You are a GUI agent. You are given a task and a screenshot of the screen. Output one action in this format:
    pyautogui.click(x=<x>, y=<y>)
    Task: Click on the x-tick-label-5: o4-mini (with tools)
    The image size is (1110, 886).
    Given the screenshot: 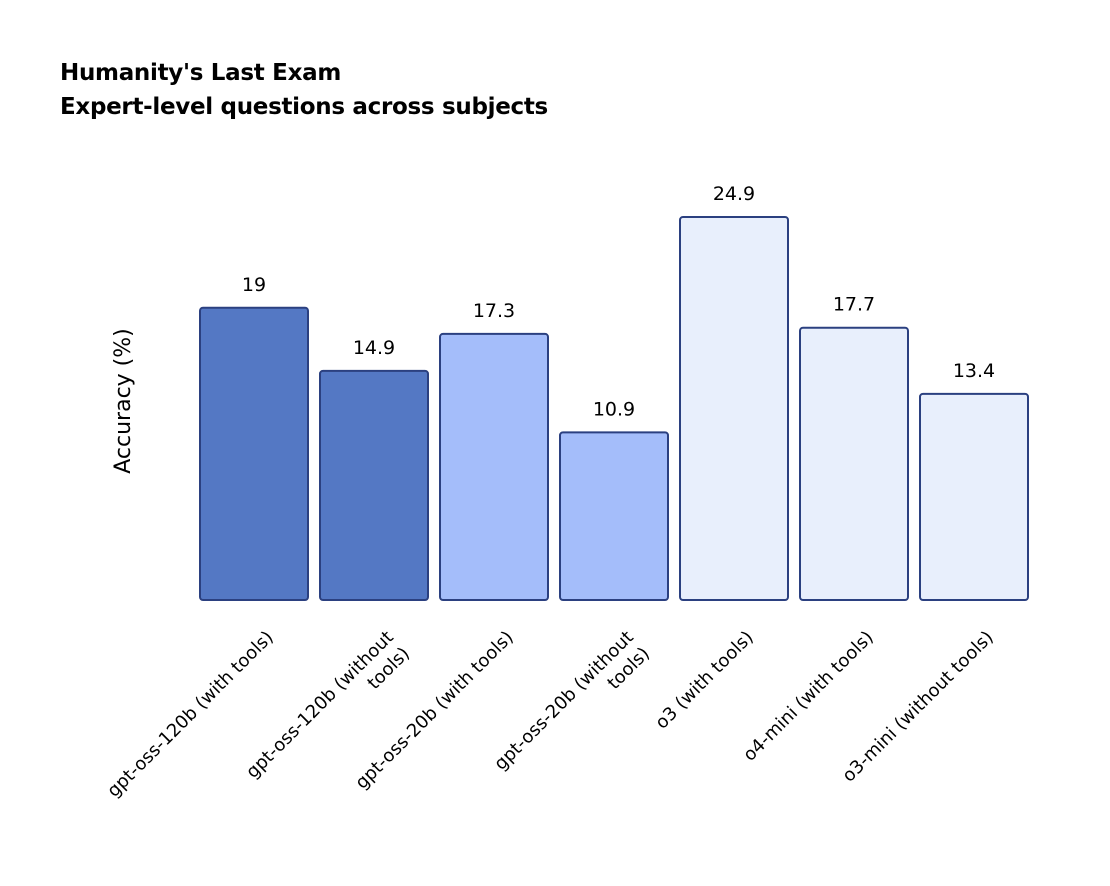 What is the action you would take?
    pyautogui.click(x=808, y=696)
    